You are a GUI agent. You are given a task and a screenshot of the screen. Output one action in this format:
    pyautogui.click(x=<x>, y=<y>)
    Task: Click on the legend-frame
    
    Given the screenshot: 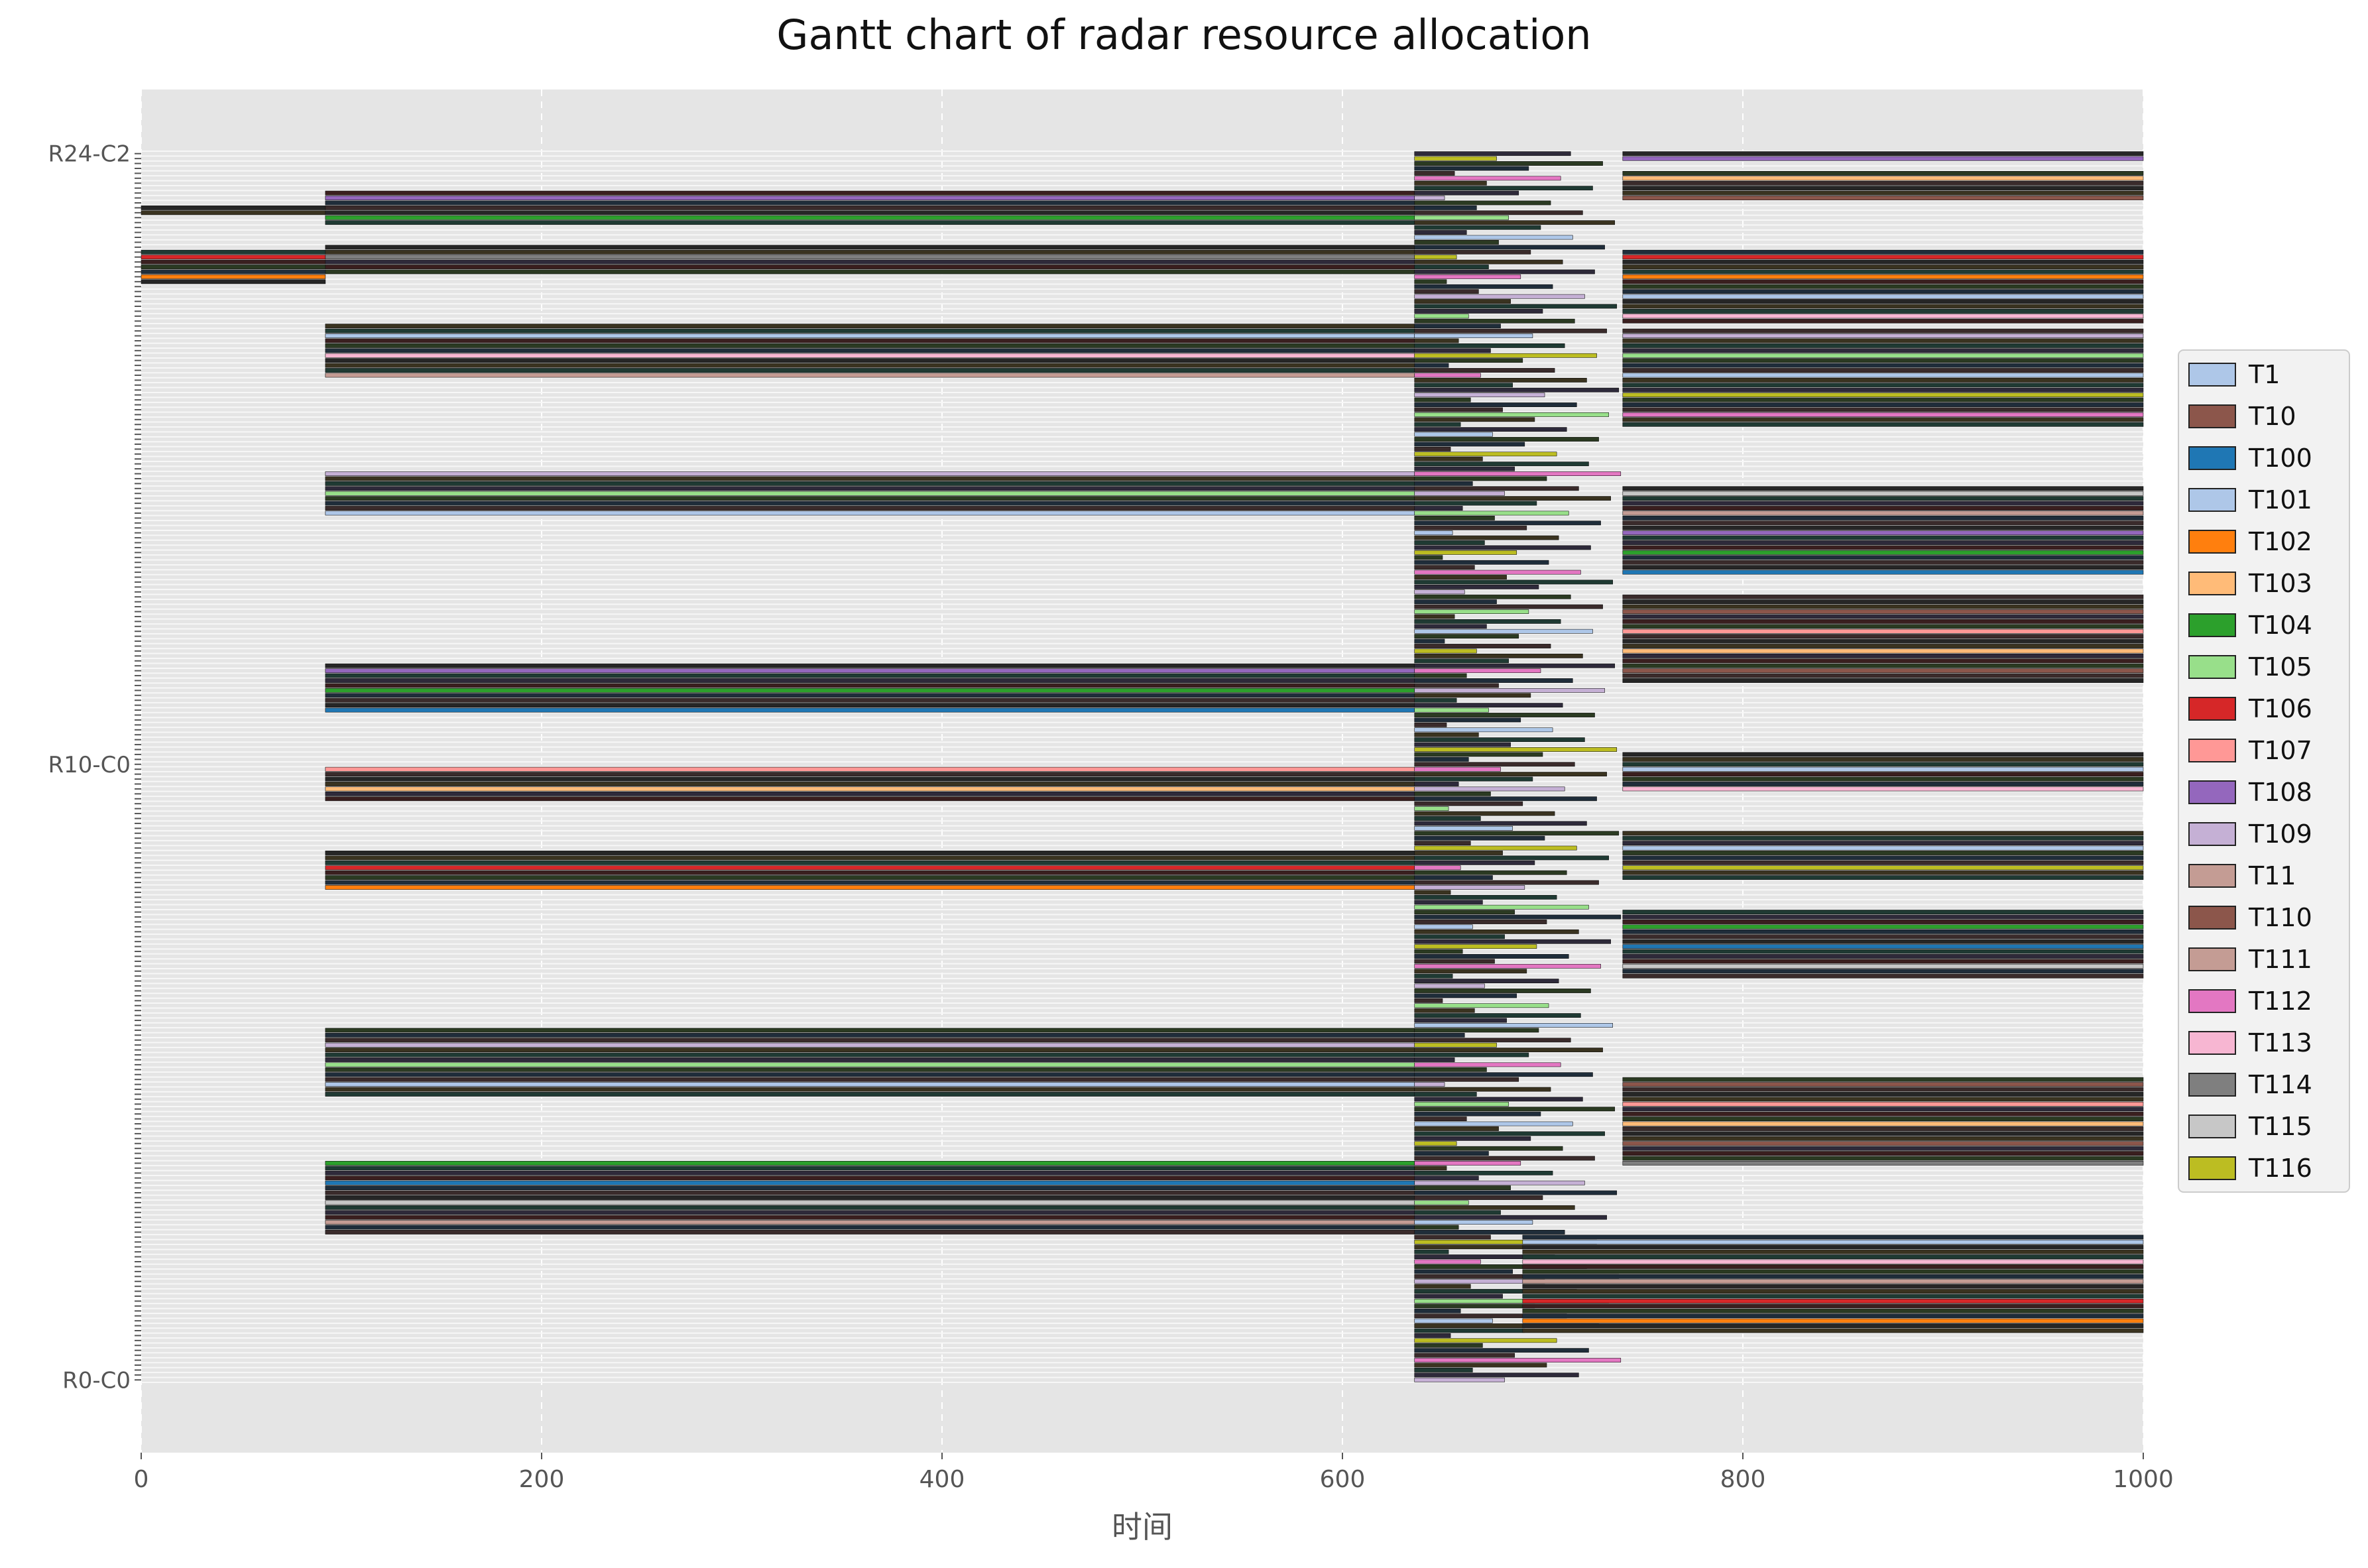 What is the action you would take?
    pyautogui.click(x=2264, y=771)
    